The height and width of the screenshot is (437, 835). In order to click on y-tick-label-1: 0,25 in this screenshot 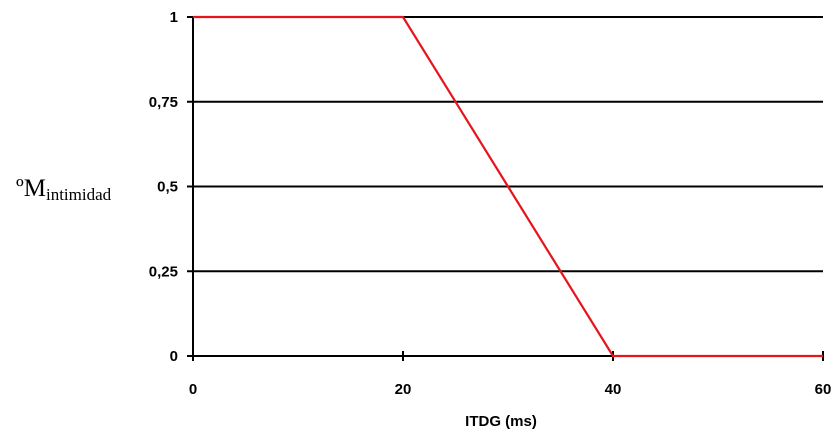, I will do `click(163, 271)`.